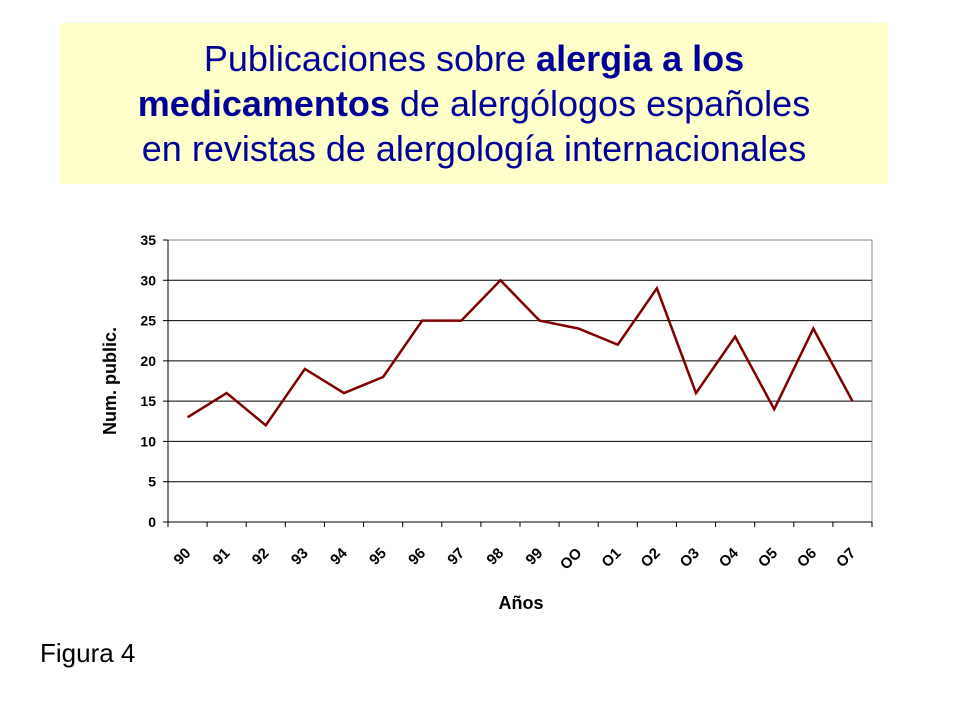 This screenshot has width=960, height=720. What do you see at coordinates (88, 653) in the screenshot?
I see `figure-label: Figura 4` at bounding box center [88, 653].